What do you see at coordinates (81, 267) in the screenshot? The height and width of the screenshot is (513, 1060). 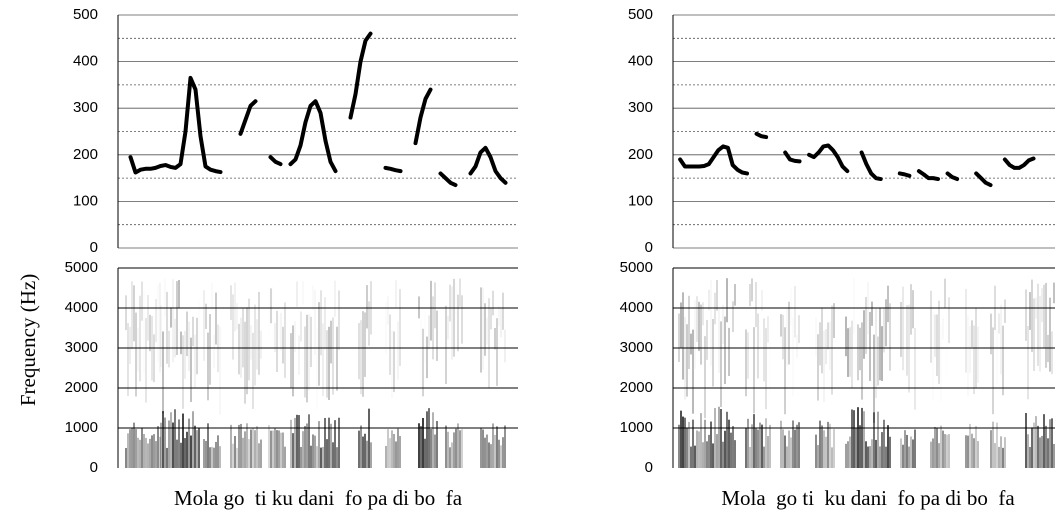 I see `y-tick-label: 5000` at bounding box center [81, 267].